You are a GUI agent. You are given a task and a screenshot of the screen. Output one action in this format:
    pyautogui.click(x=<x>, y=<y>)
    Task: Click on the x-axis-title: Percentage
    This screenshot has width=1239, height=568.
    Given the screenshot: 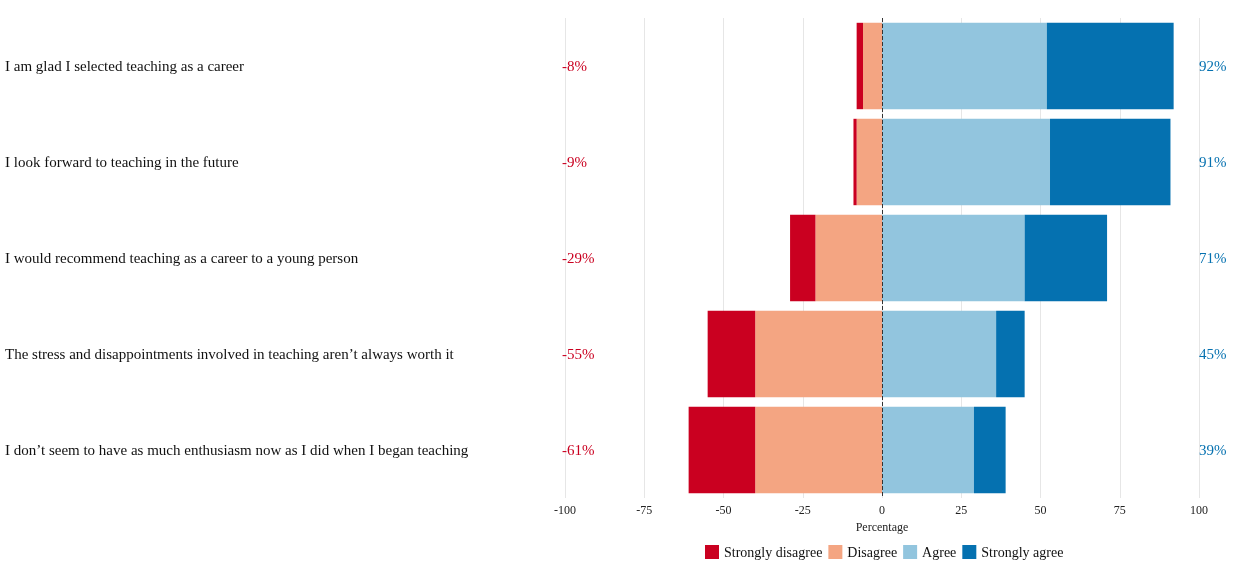 What is the action you would take?
    pyautogui.click(x=882, y=526)
    